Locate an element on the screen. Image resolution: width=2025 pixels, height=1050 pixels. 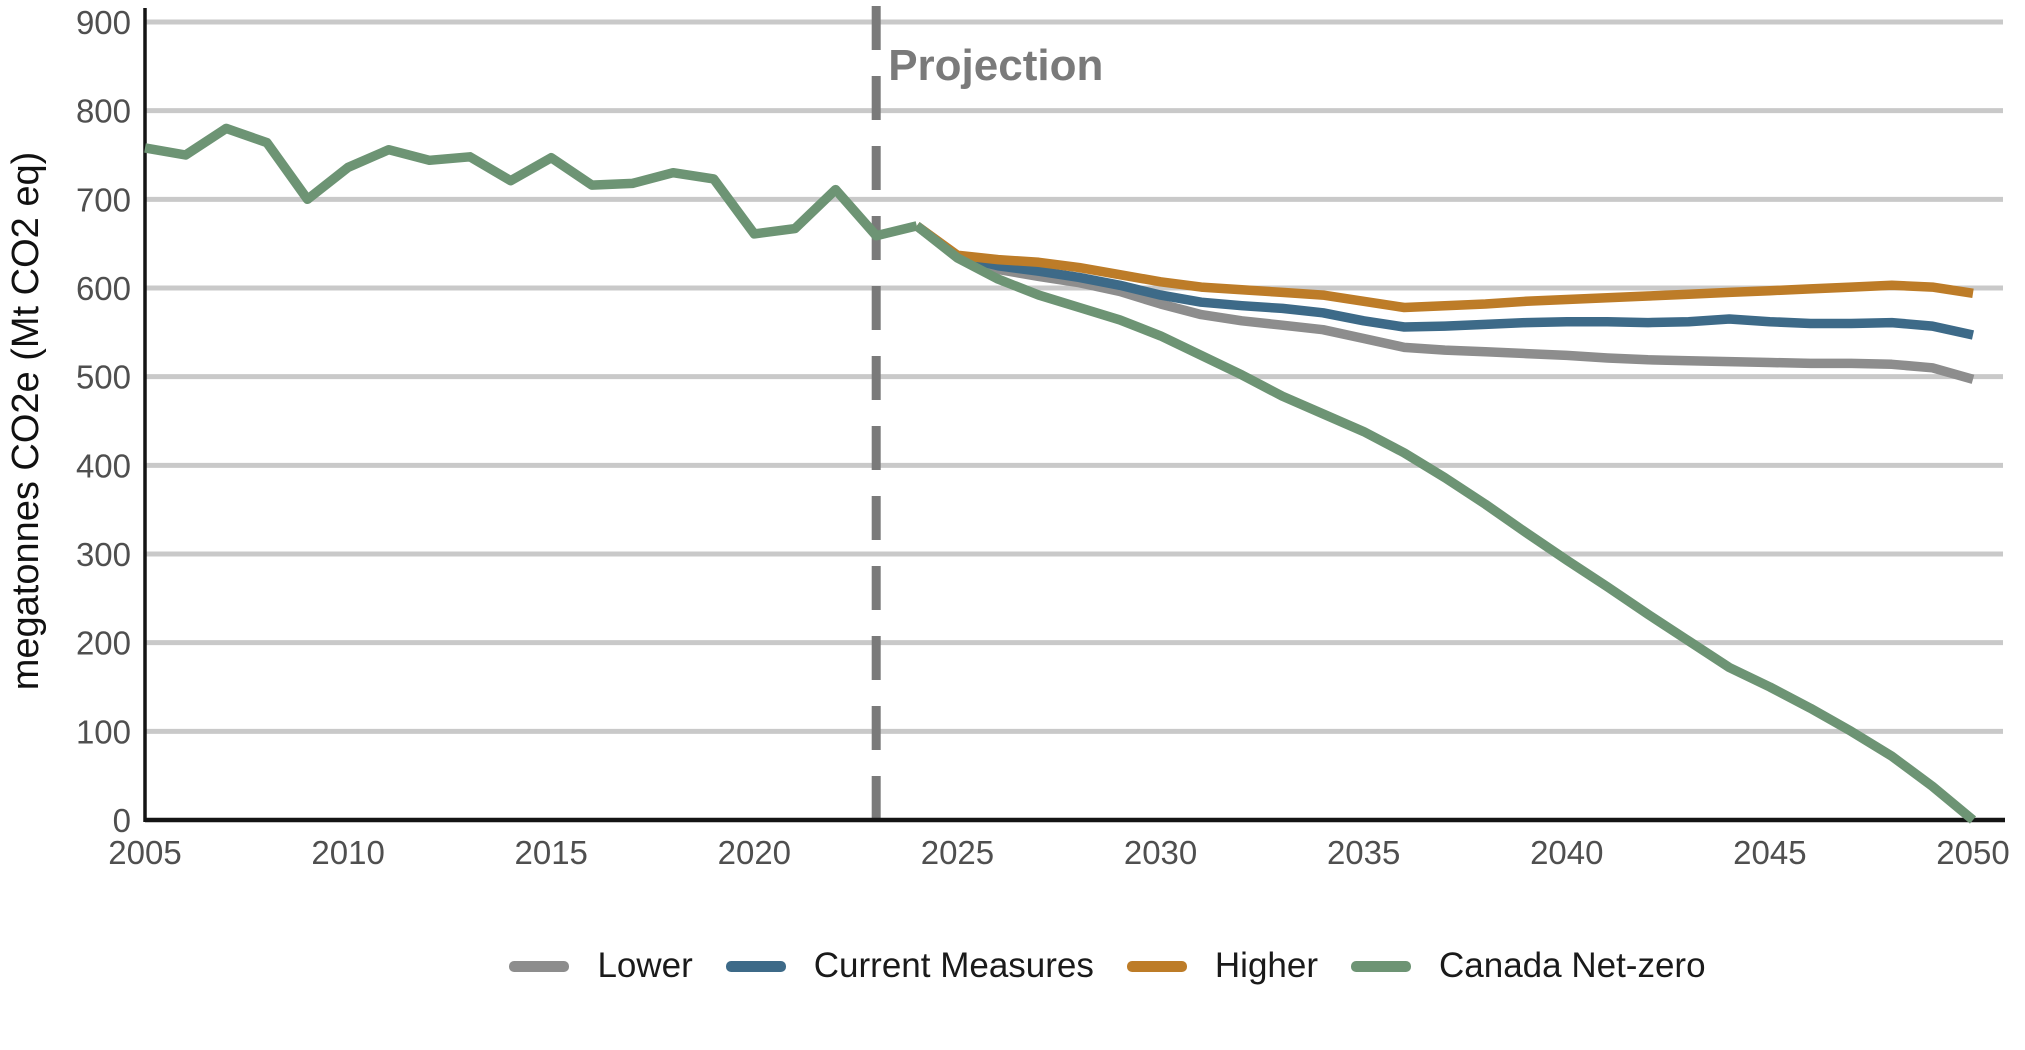
series-line-current-measures is located at coordinates (1444, 281).